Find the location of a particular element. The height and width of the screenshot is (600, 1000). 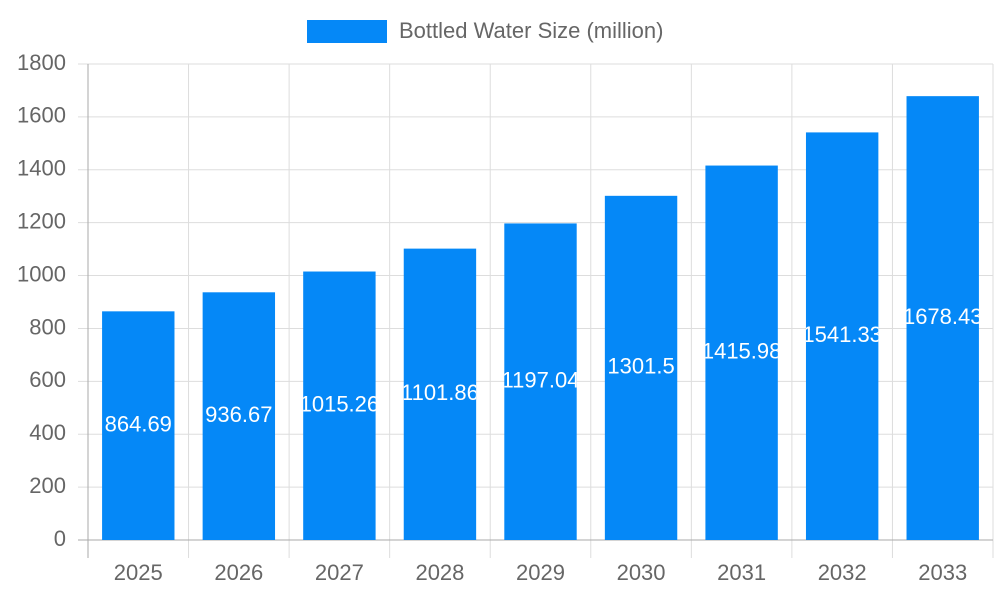

y-tick-label: 400 is located at coordinates (47, 432).